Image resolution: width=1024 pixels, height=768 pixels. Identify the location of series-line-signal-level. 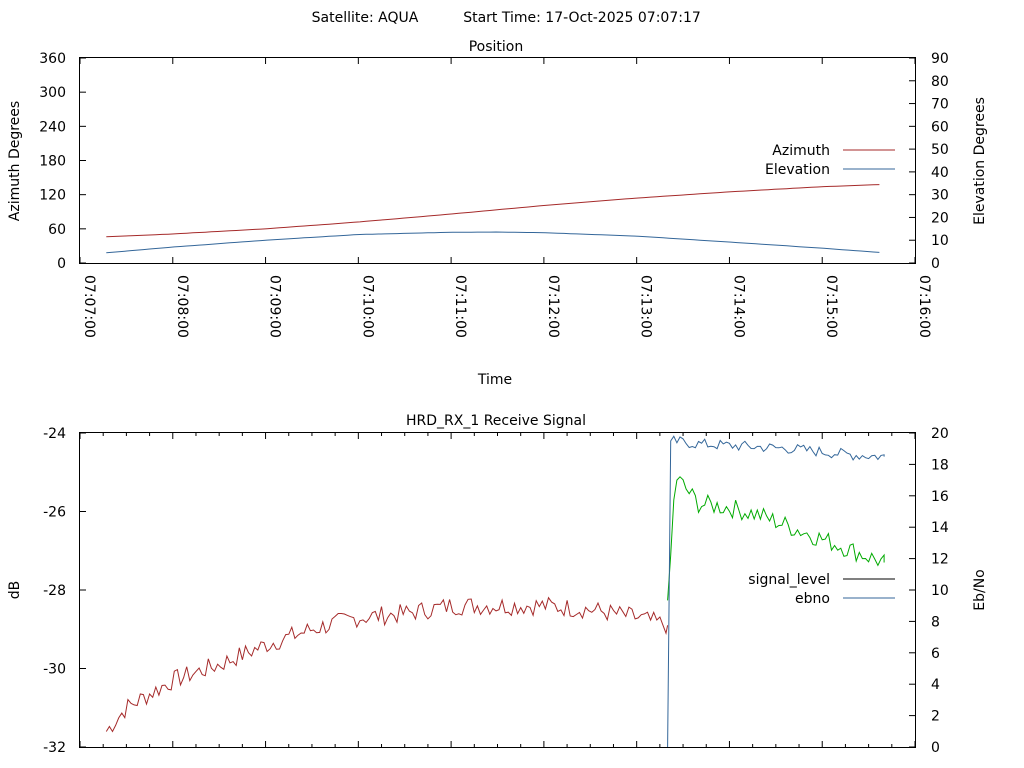
(387, 664).